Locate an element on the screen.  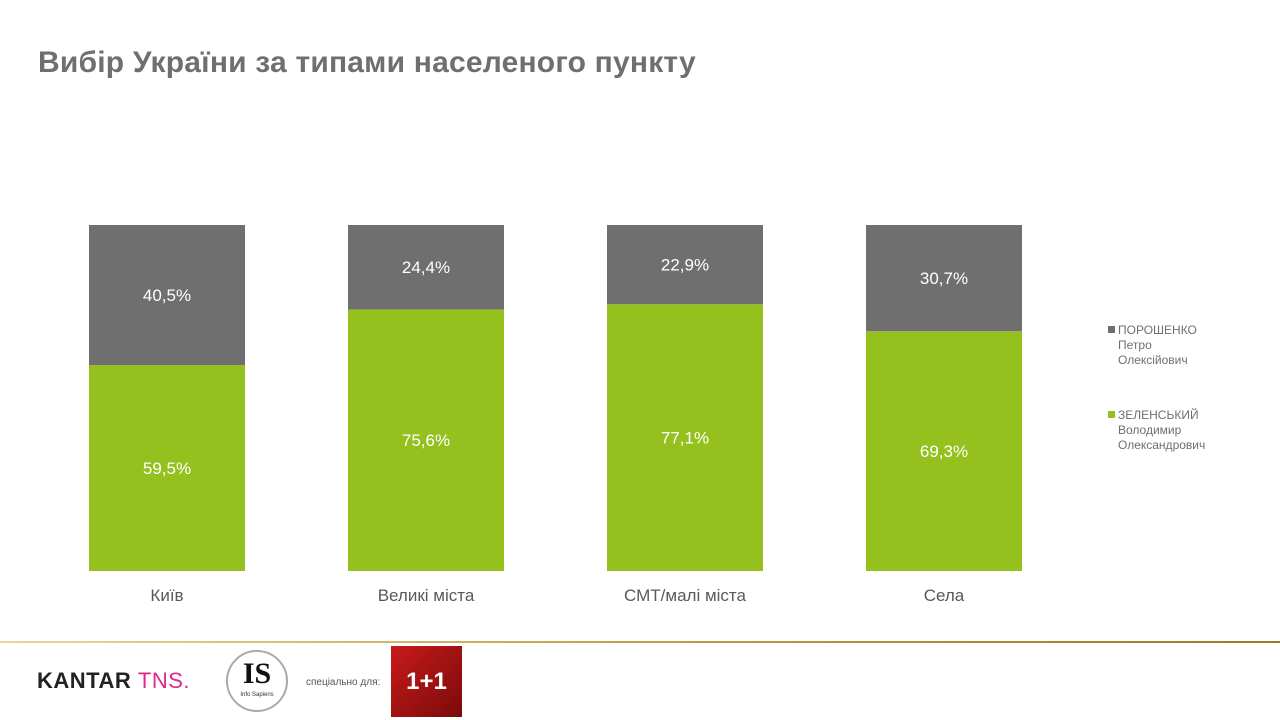
category-label: Села is located at coordinates (944, 595).